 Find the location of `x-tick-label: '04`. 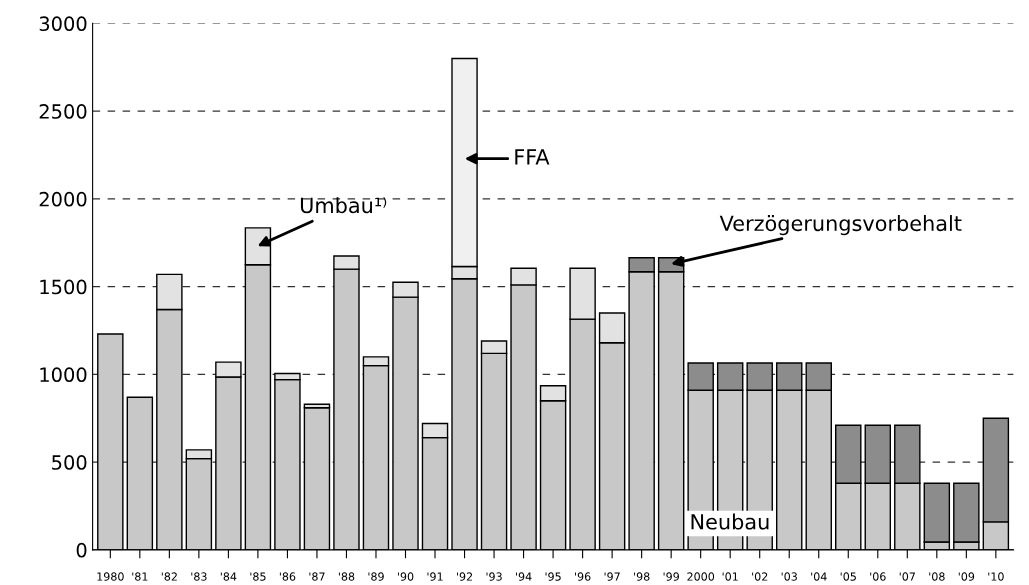

x-tick-label: '04 is located at coordinates (819, 576).